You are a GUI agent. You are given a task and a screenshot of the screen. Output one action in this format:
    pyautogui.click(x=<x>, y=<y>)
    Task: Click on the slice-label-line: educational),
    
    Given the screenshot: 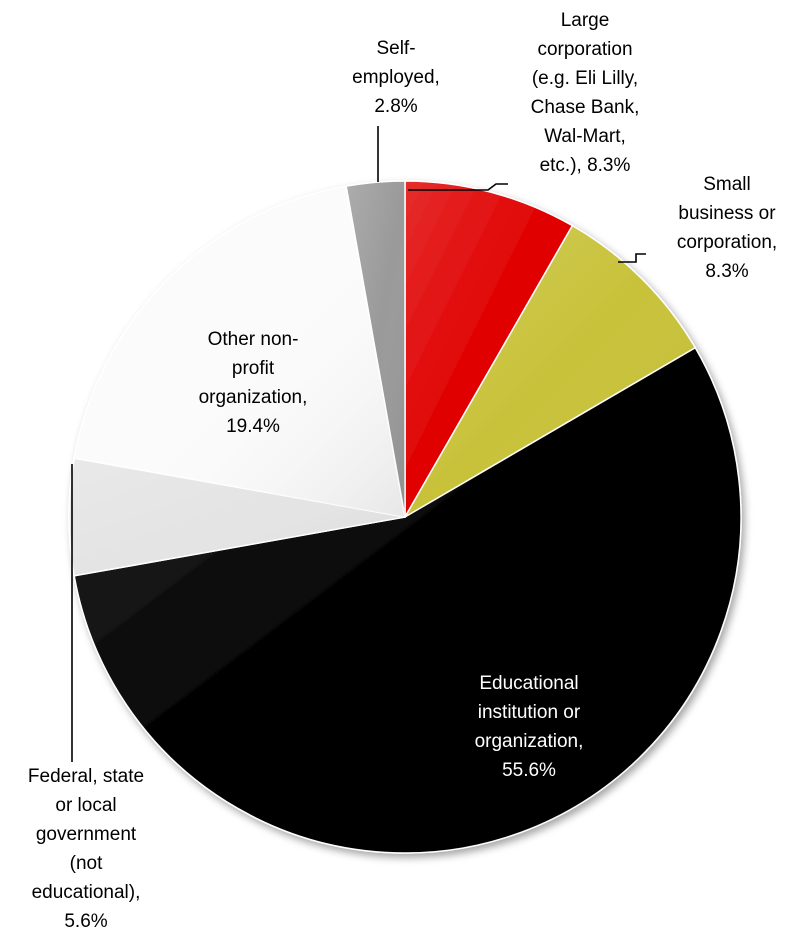 What is the action you would take?
    pyautogui.click(x=86, y=892)
    